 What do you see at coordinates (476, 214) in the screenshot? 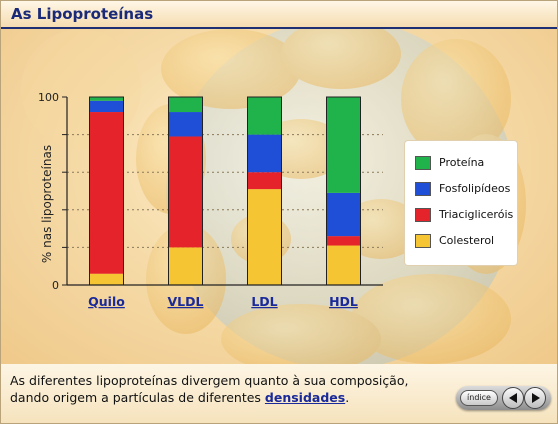
I see `legend-label: Triacigliceróis` at bounding box center [476, 214].